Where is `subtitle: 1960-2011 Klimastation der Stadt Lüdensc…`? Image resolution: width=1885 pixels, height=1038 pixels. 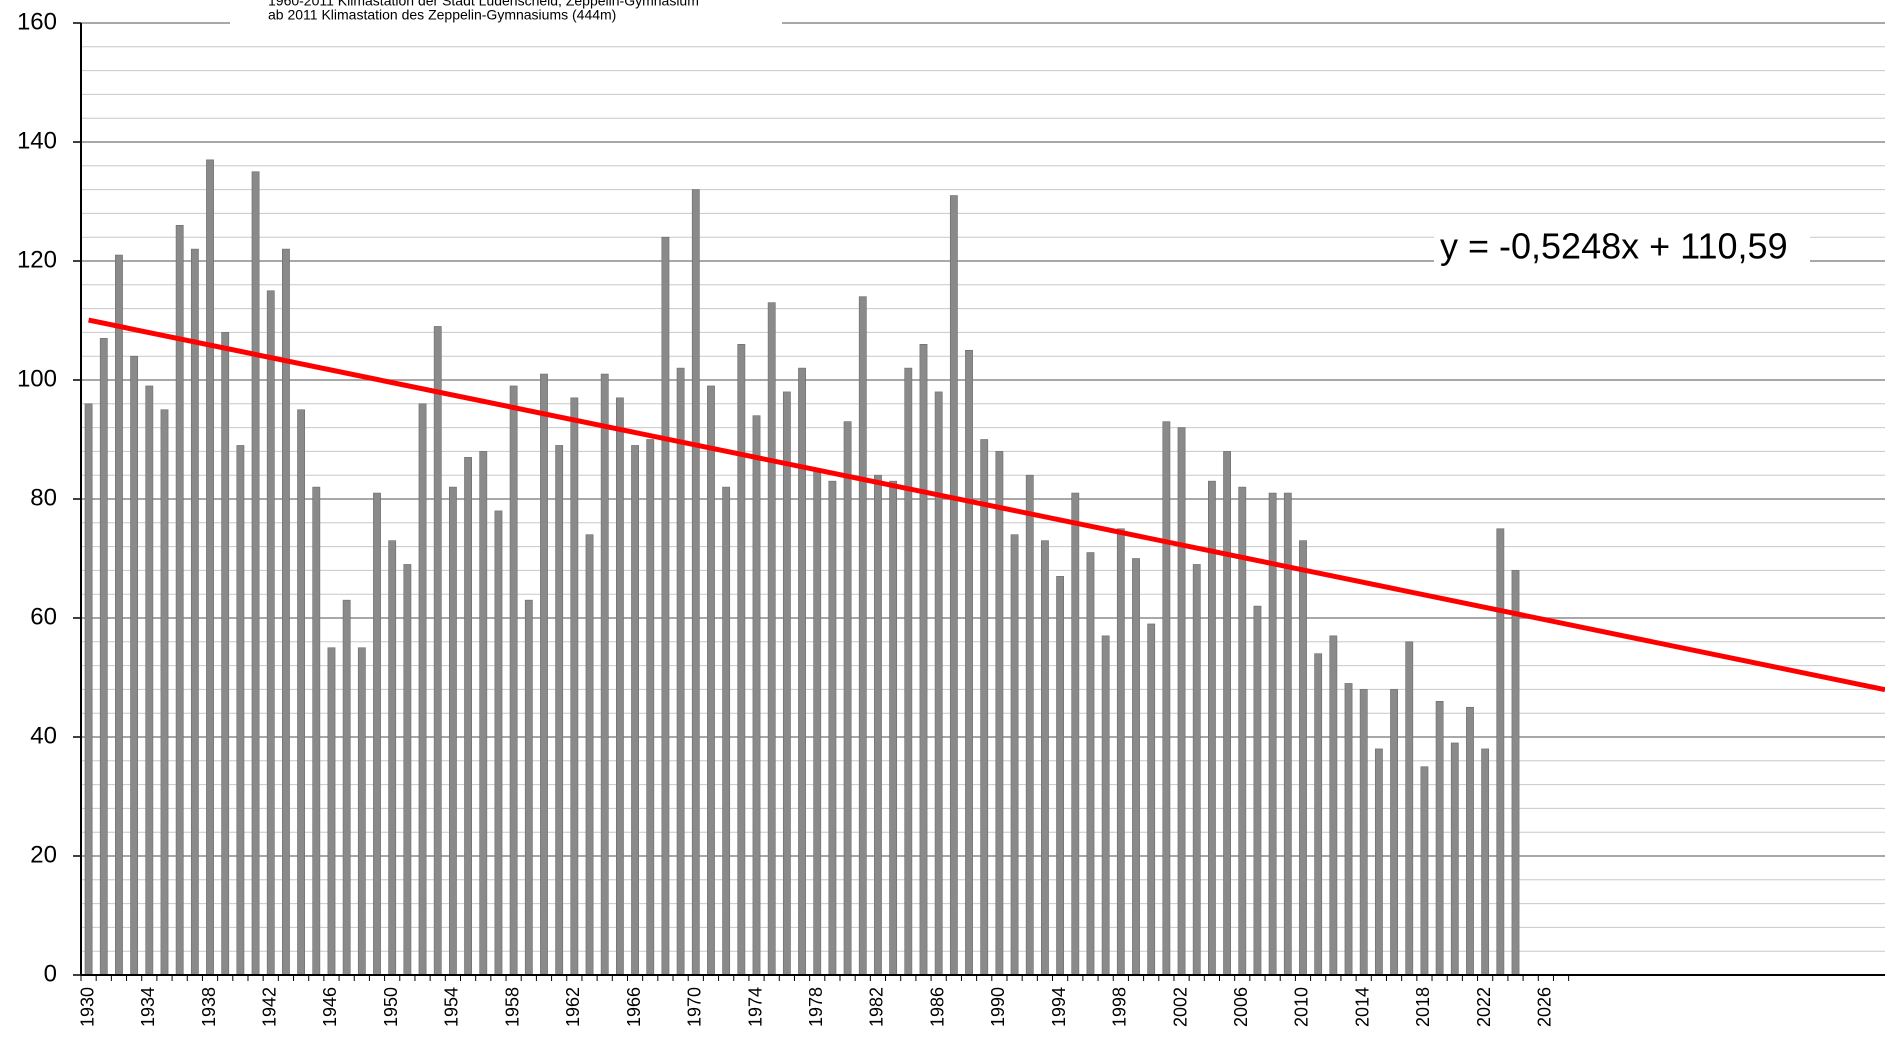 subtitle: 1960-2011 Klimastation der Stadt Lüdensc… is located at coordinates (483, 4).